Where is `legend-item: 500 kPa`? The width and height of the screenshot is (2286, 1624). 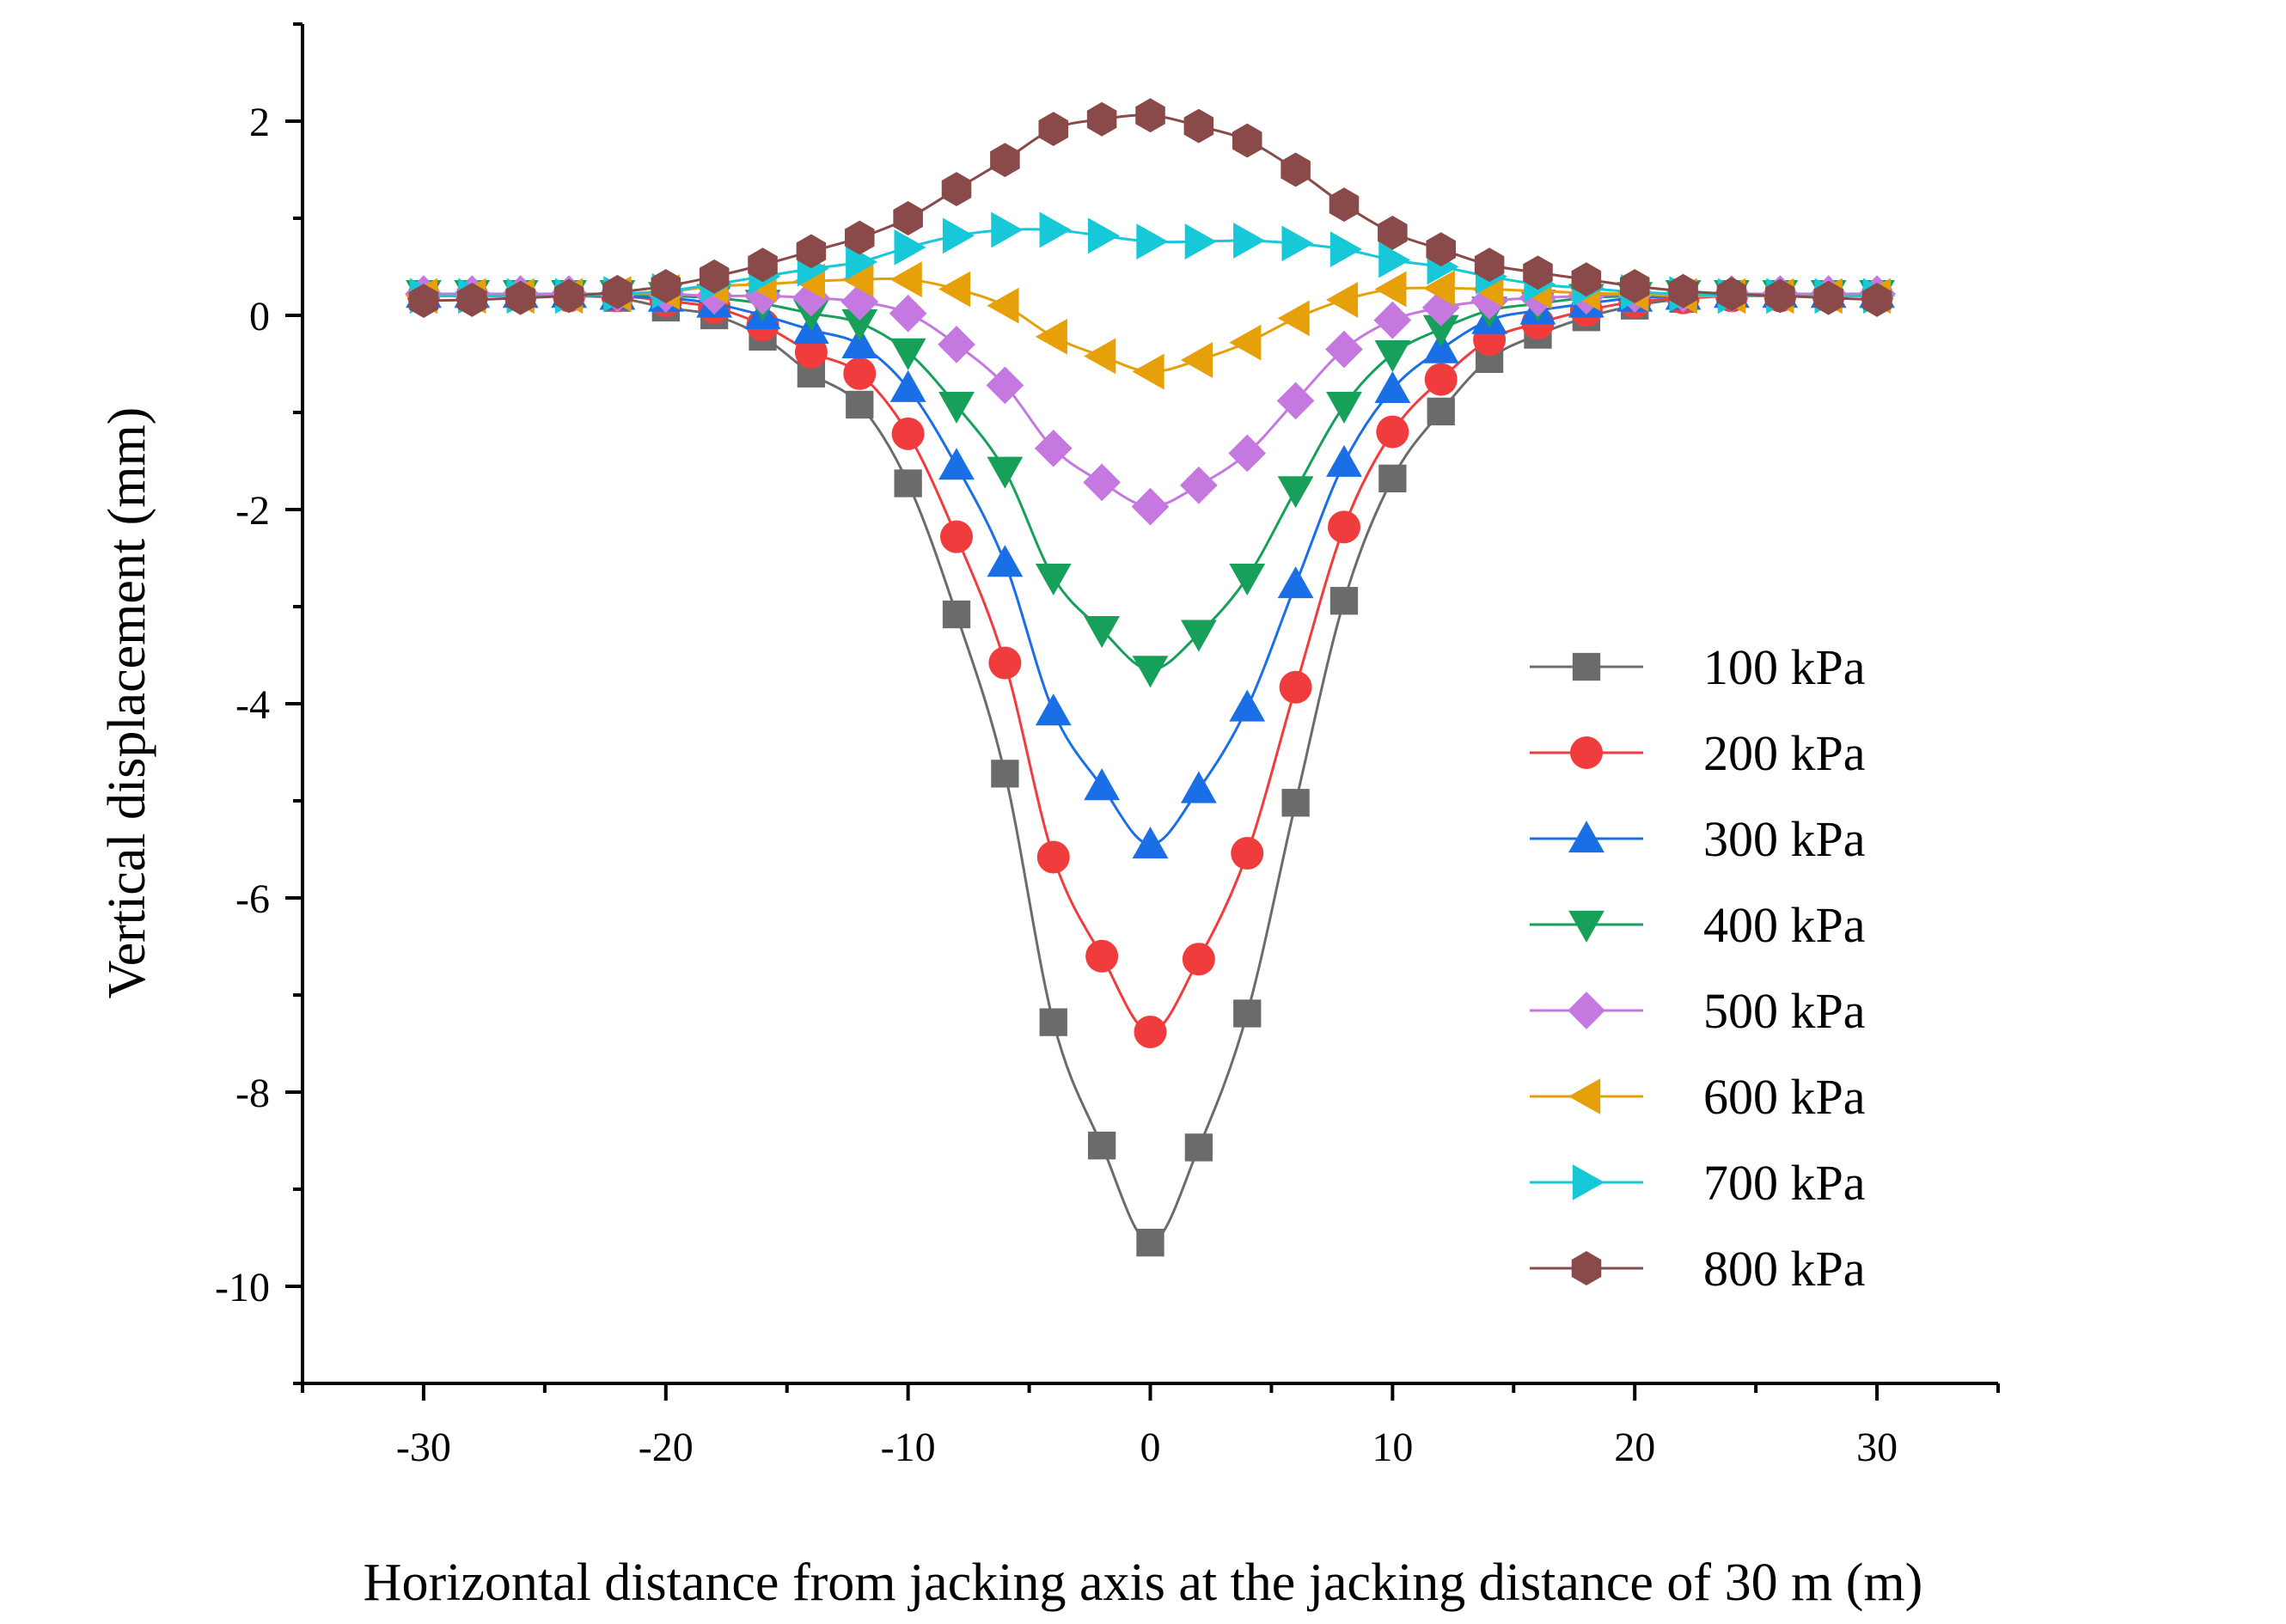 legend-item: 500 kPa is located at coordinates (1698, 1011).